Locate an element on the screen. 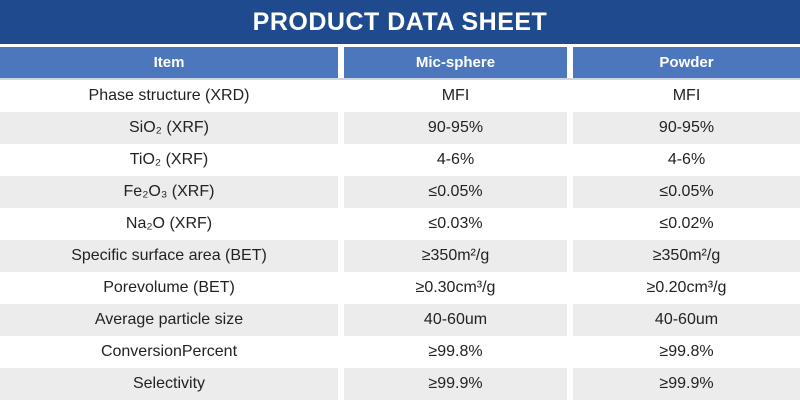  row-mic-sphere-value: 4-6% is located at coordinates (455, 160).